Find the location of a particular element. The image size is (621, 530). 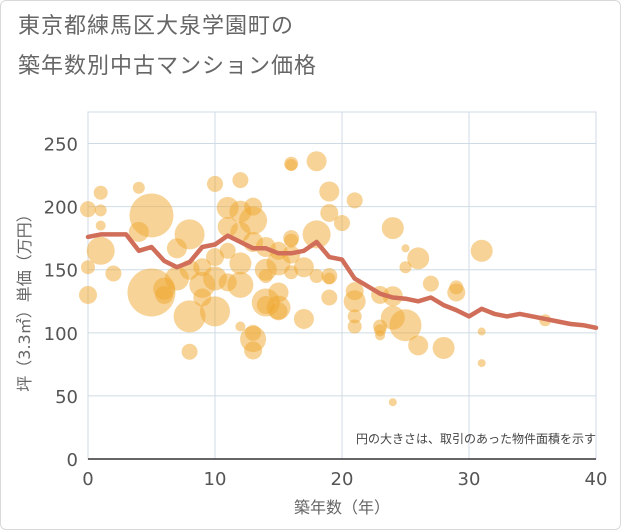

y-tick-label: 100 is located at coordinates (61, 334).